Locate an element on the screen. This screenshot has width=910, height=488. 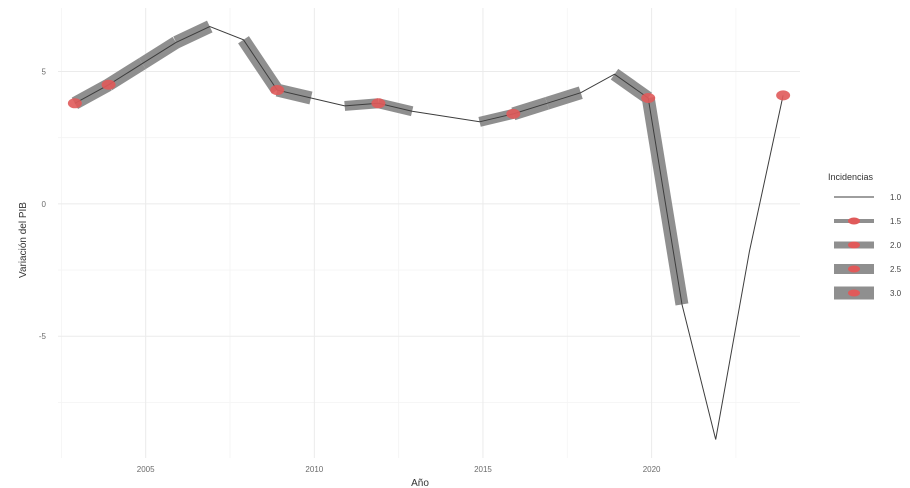
x-tick-label: 2015 is located at coordinates (483, 469).